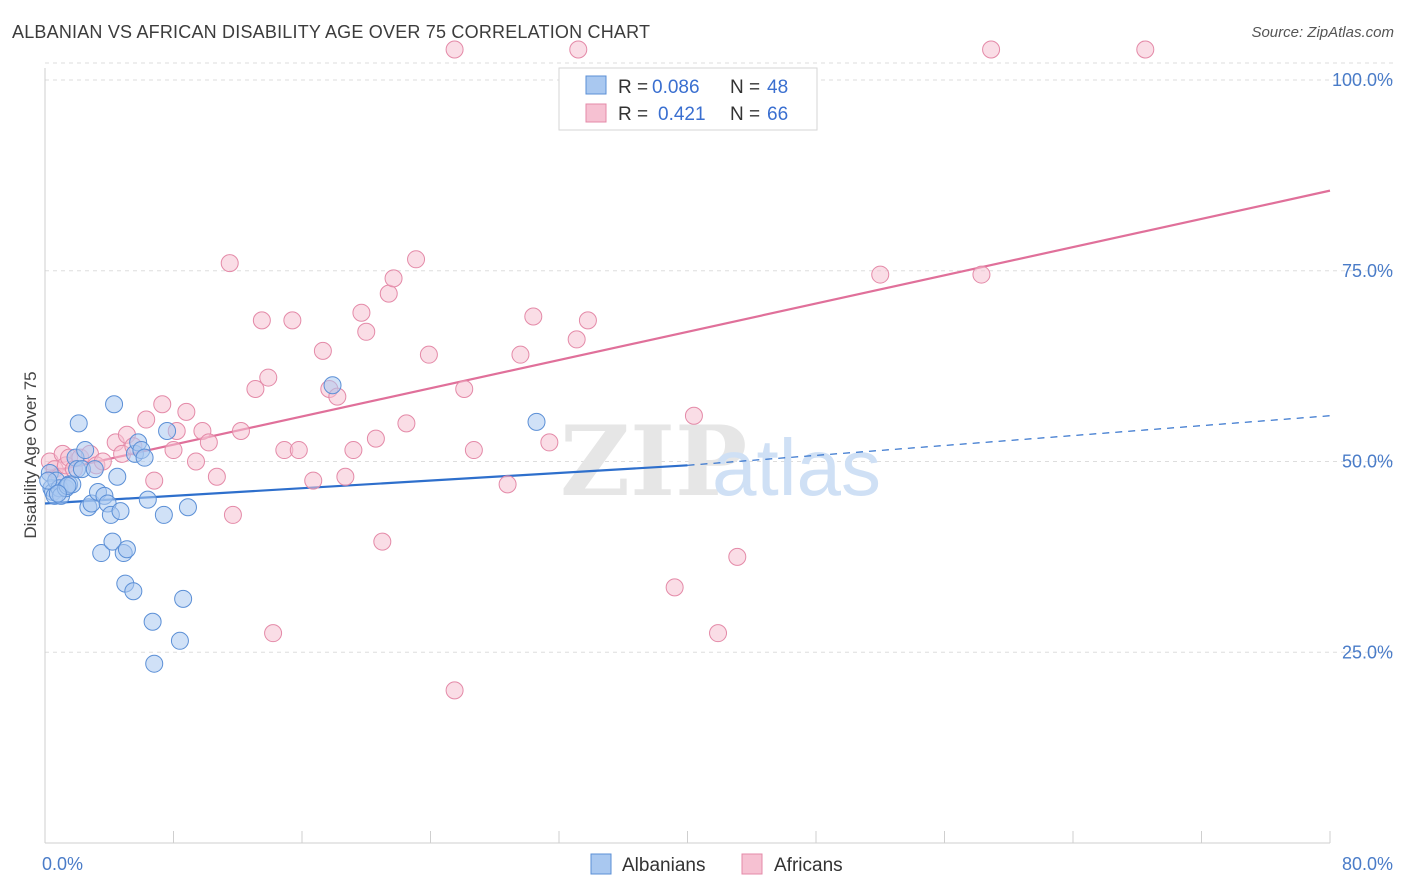 This screenshot has width=1406, height=892. What do you see at coordinates (752, 864) in the screenshot?
I see `bottom-legend-swatch-africans` at bounding box center [752, 864].